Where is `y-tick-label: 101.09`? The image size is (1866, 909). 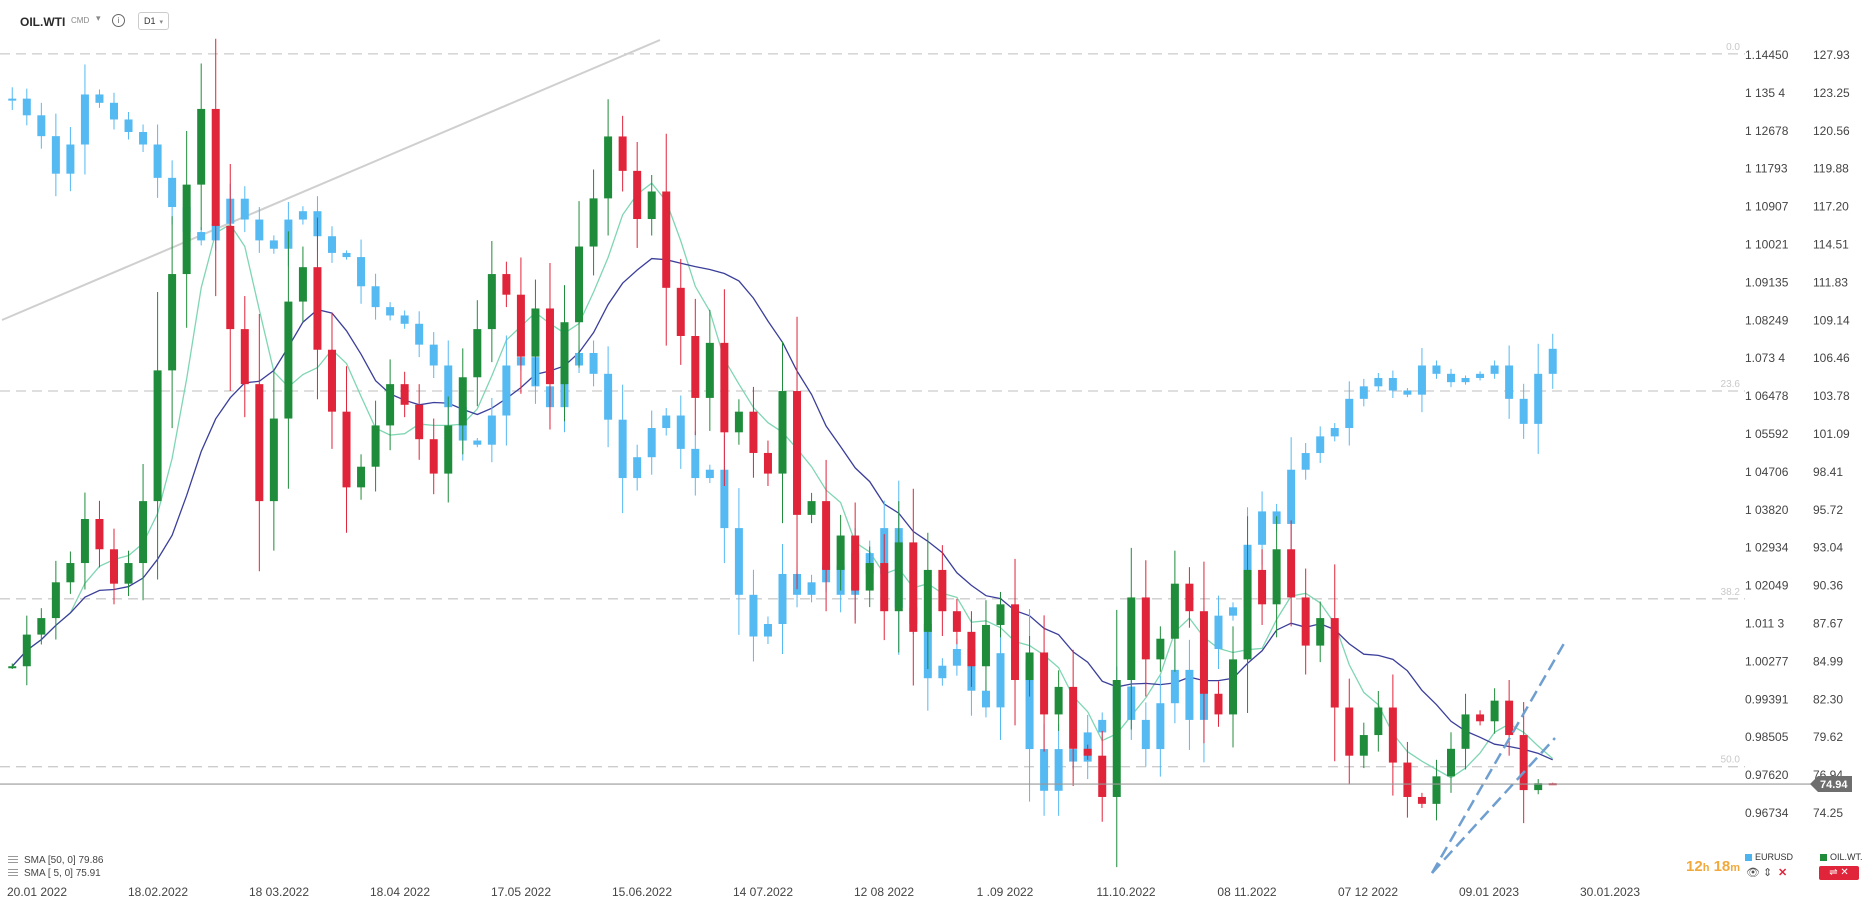
y-tick-label: 101.09 is located at coordinates (1831, 434).